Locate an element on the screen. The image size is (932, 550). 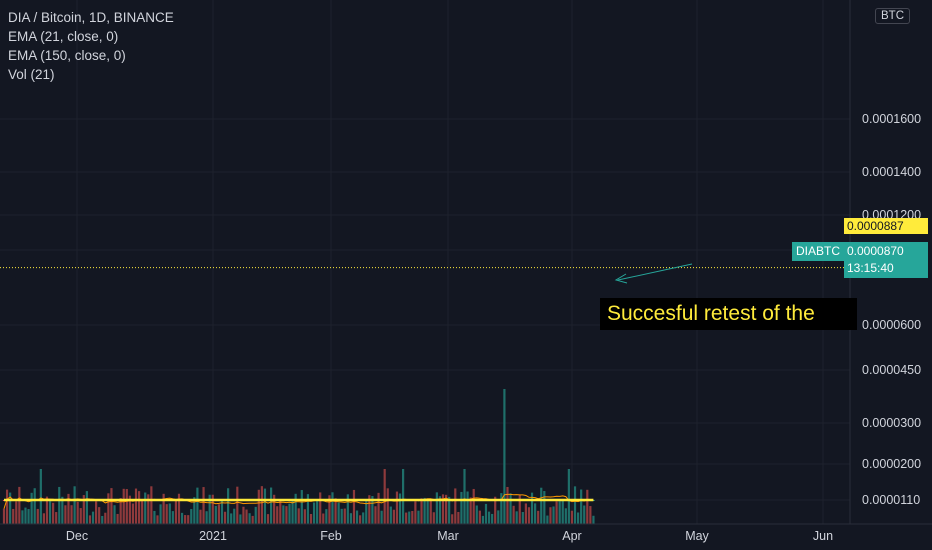
x-tick-label: 2021 is located at coordinates (213, 536).